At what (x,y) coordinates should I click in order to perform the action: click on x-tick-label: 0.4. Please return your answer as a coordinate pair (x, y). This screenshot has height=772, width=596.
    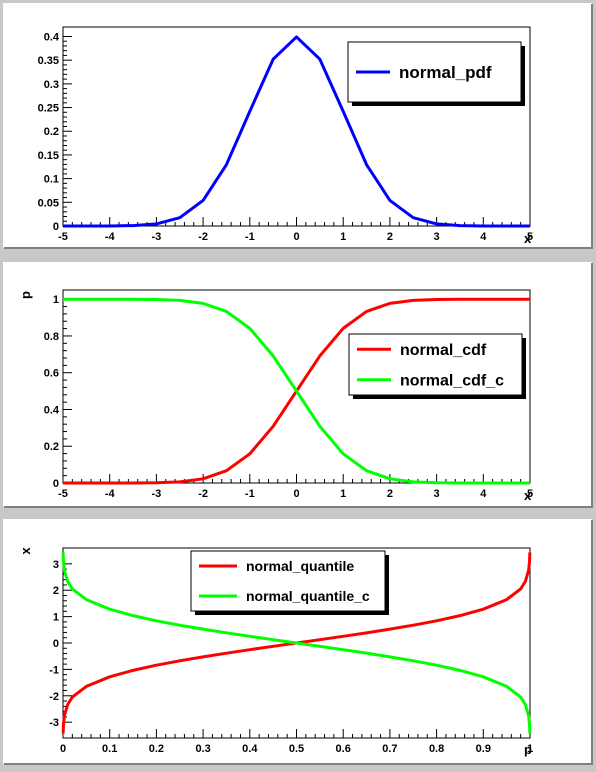
    Looking at the image, I should click on (250, 749).